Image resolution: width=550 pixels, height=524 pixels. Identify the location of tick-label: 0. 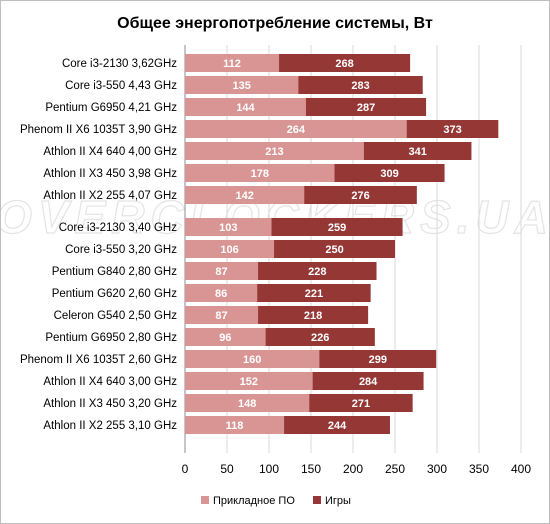
(185, 469).